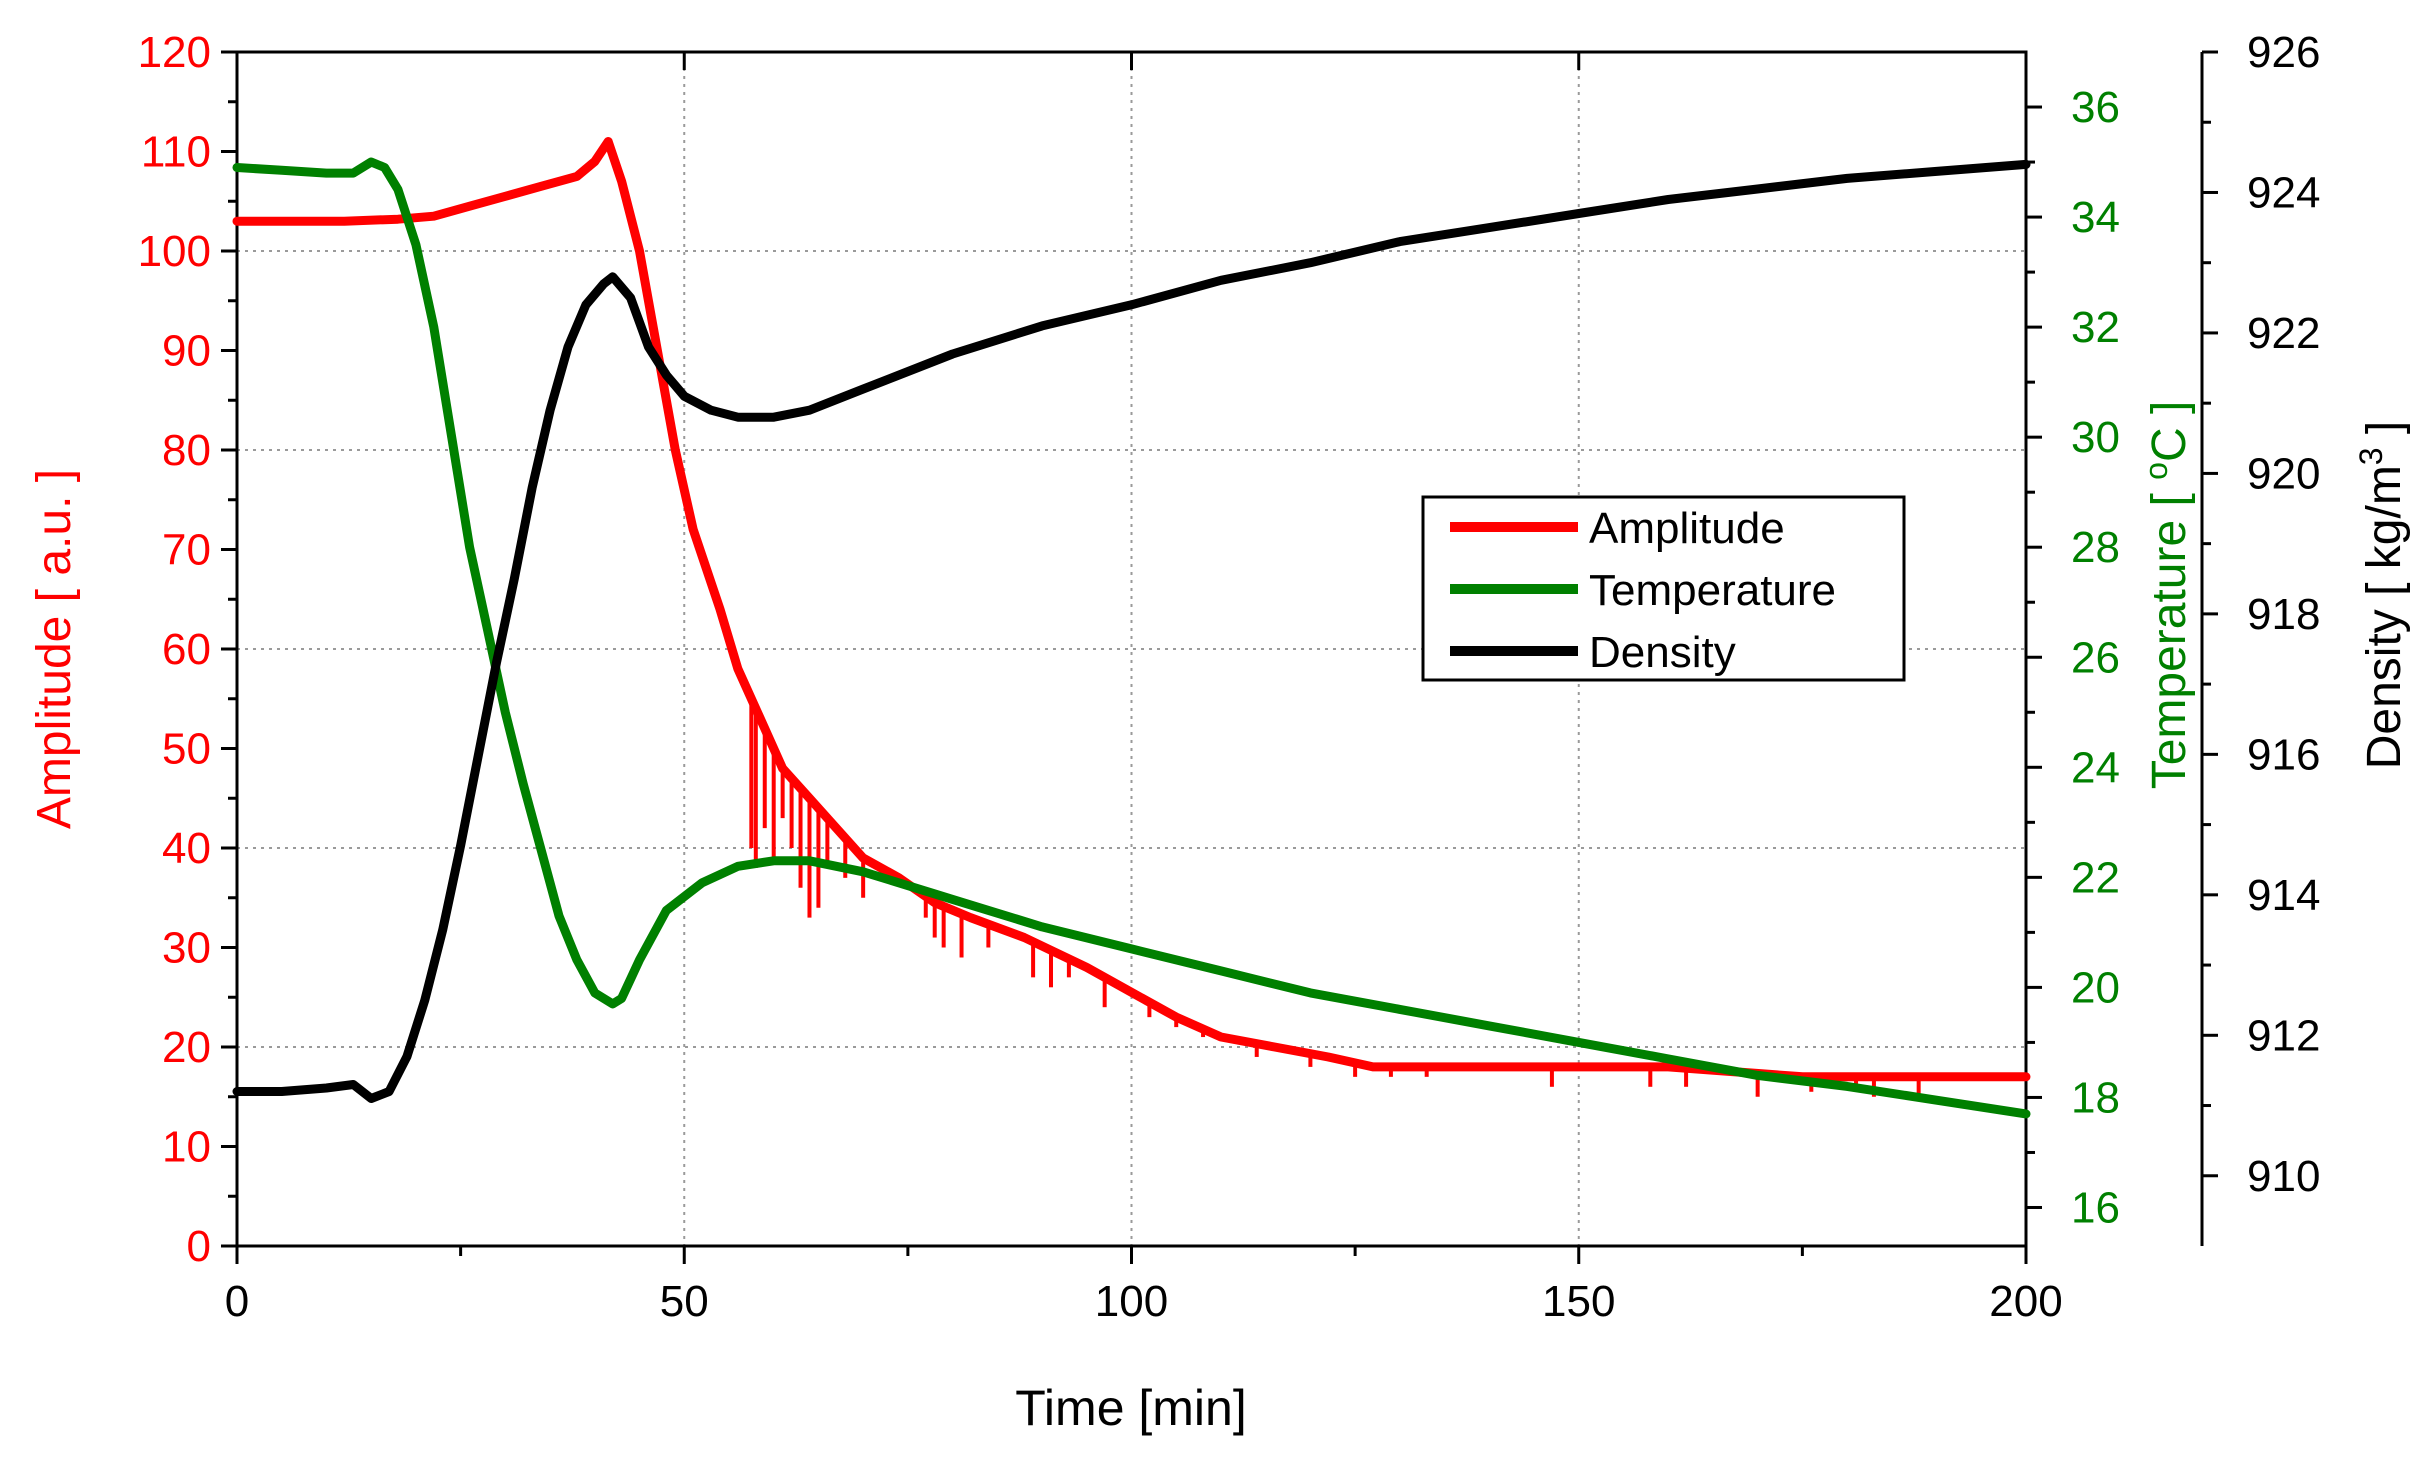  Describe the element at coordinates (174, 251) in the screenshot. I see `amplitude-tick-label-100: 100` at that location.